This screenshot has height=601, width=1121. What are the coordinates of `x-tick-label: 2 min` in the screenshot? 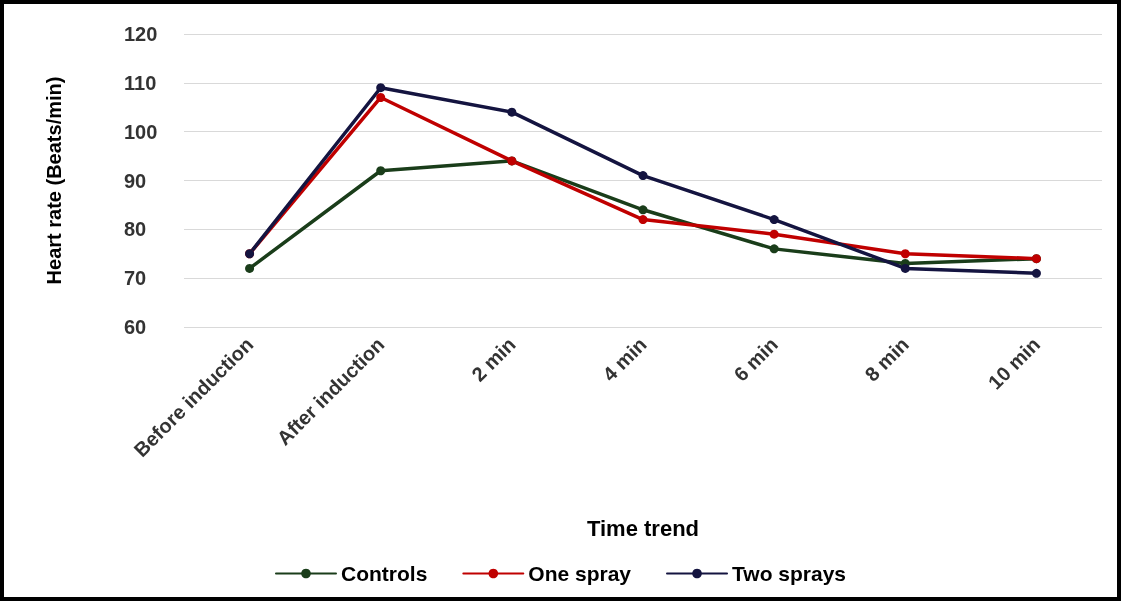 It's located at (493, 359).